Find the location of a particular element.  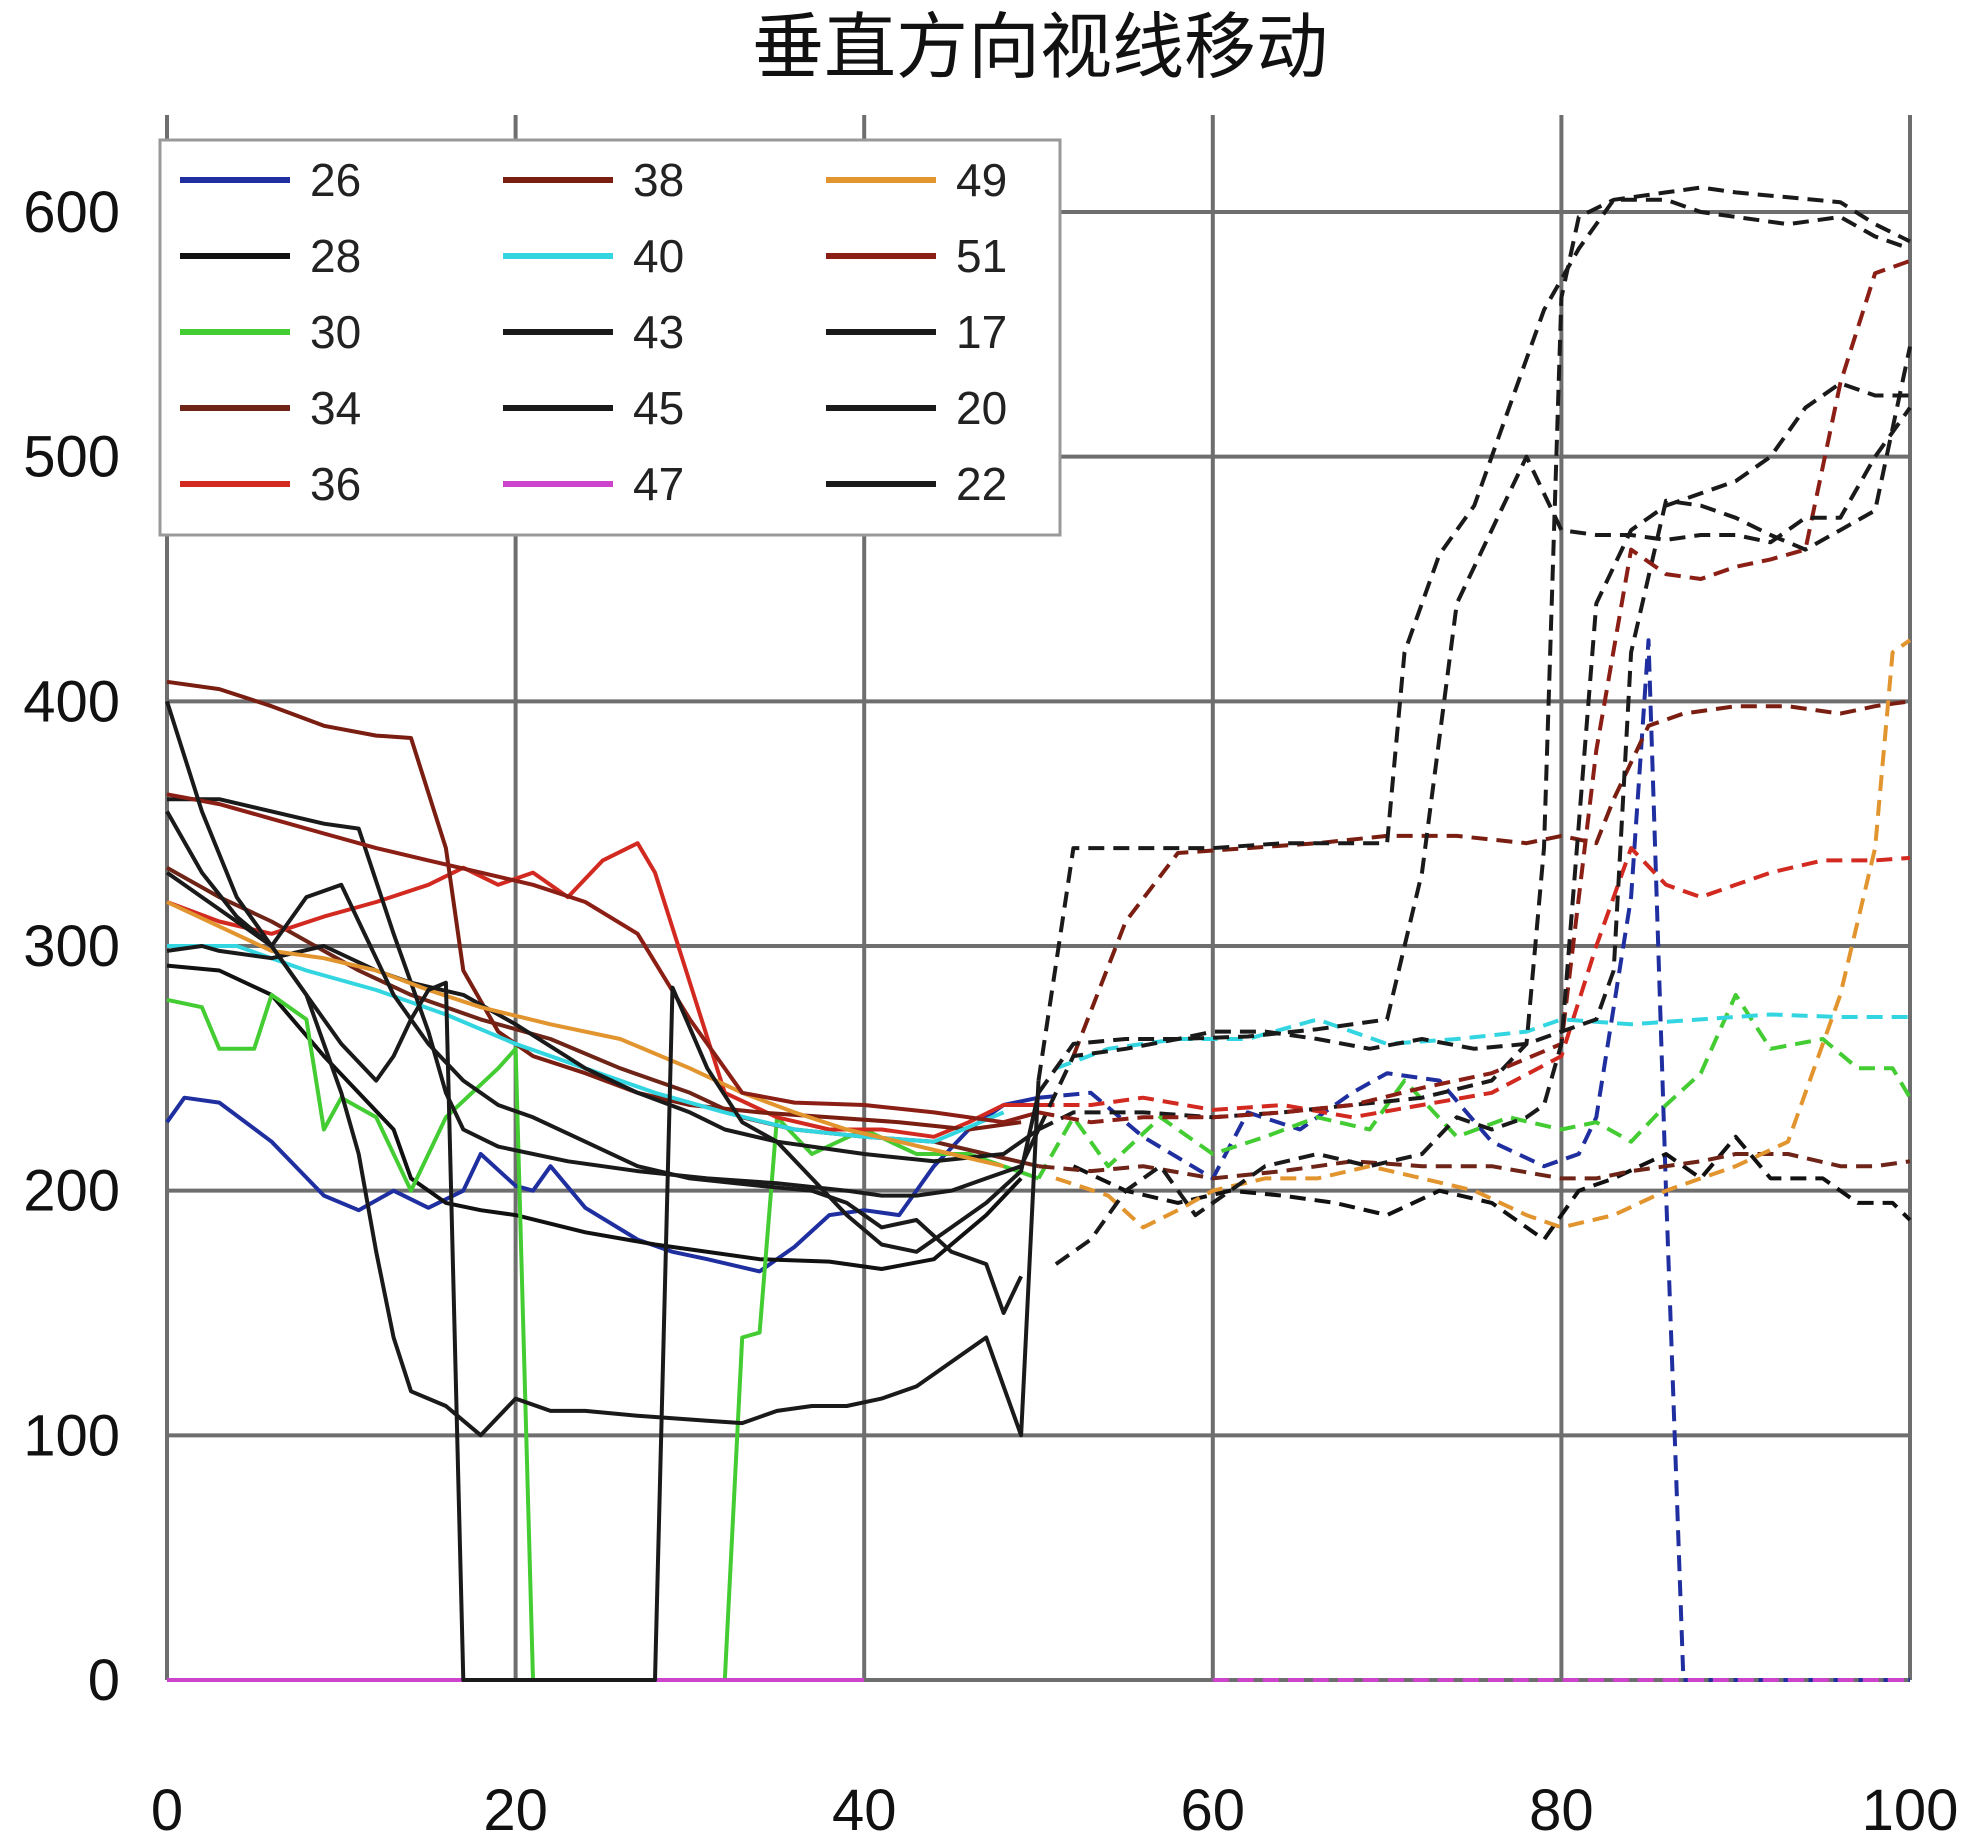

legend-box is located at coordinates (610, 337).